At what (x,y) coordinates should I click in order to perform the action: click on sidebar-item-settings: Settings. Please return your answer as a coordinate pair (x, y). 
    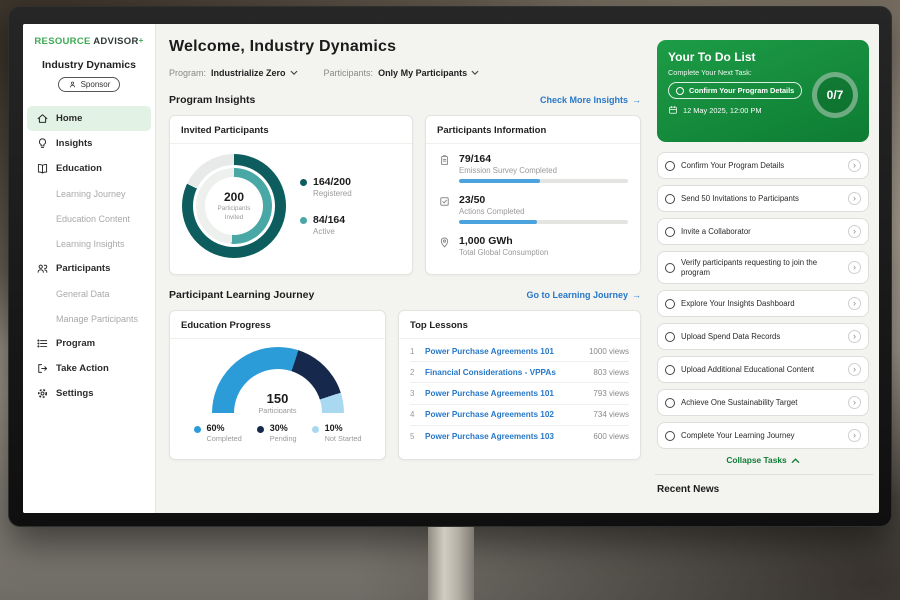
    Looking at the image, I should click on (89, 393).